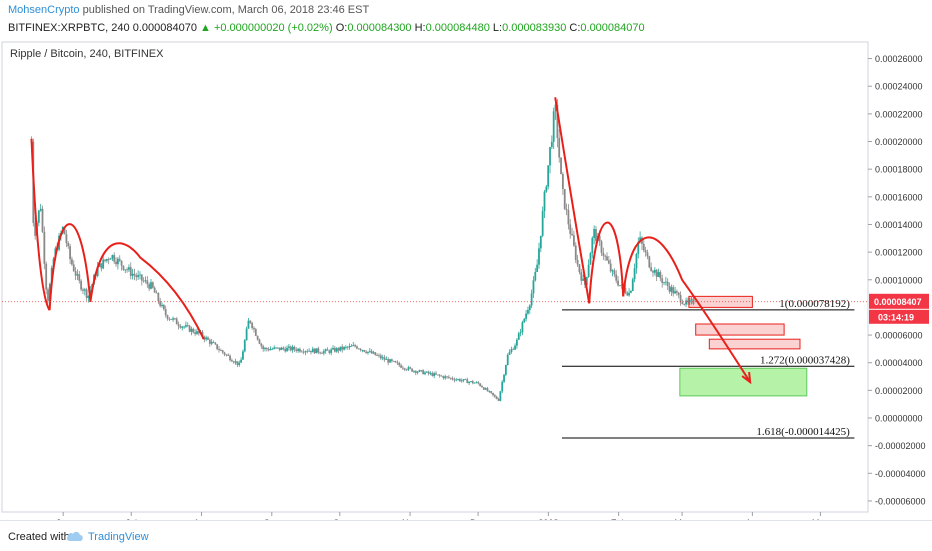  What do you see at coordinates (410, 519) in the screenshot?
I see `x-tick-label: Nov` at bounding box center [410, 519].